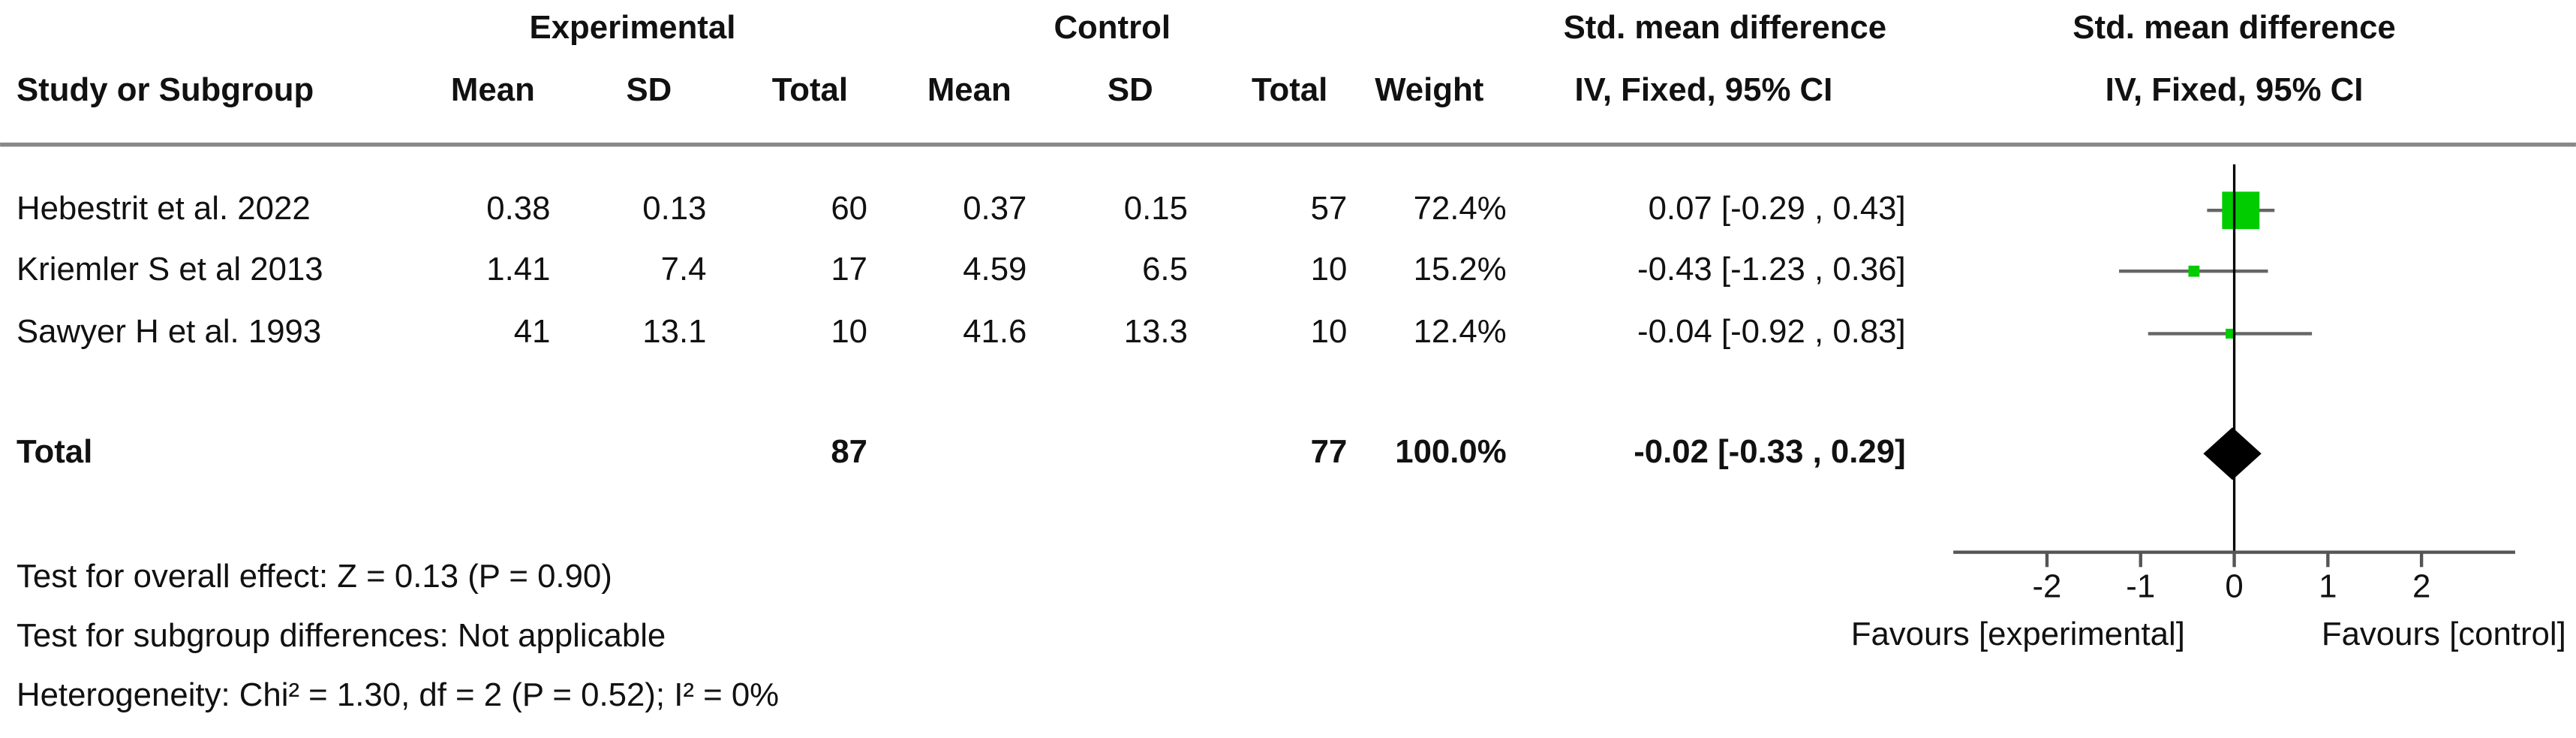  I want to click on weight: 72.4%, so click(1460, 208).